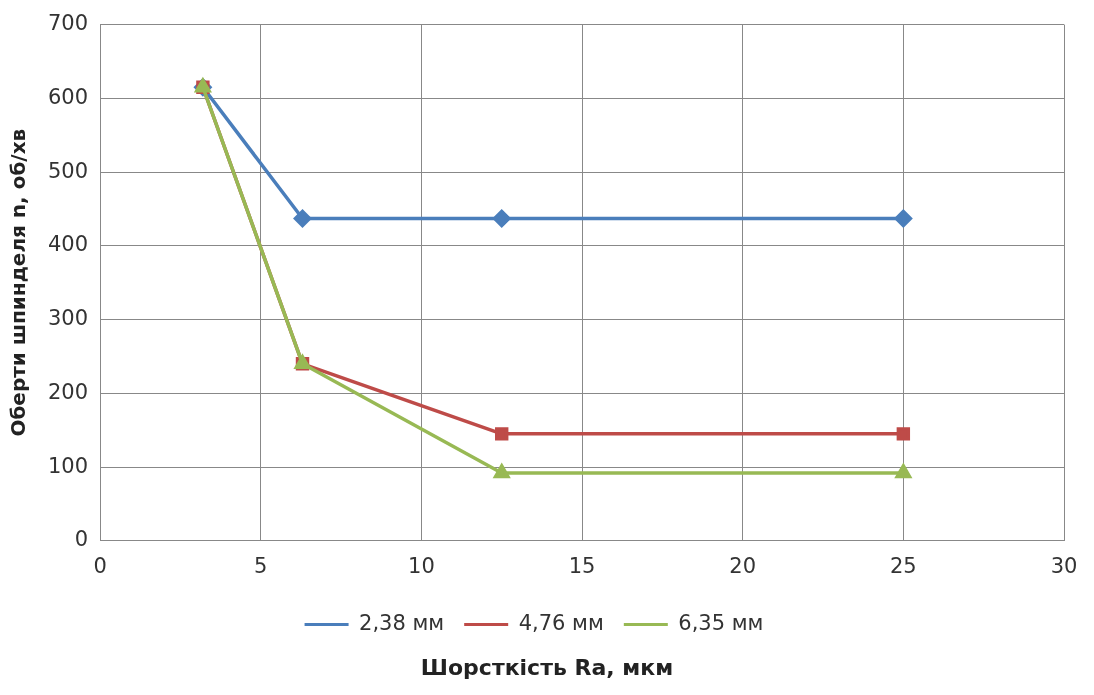 The width and height of the screenshot is (1094, 695). Describe the element at coordinates (68, 96) in the screenshot. I see `y-tick-label: 600` at that location.